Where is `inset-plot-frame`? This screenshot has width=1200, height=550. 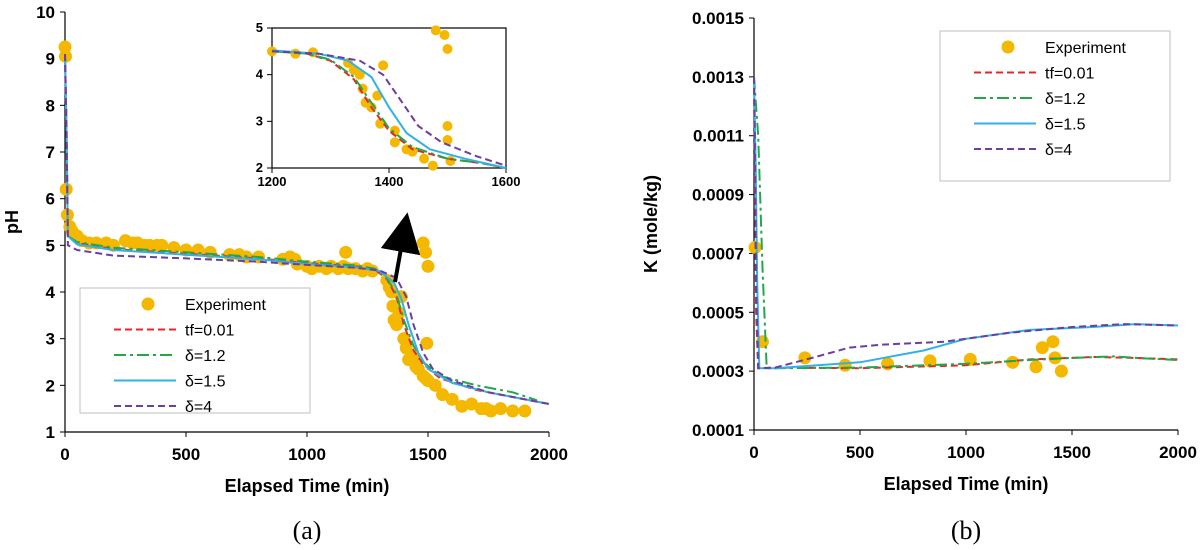 inset-plot-frame is located at coordinates (389, 98).